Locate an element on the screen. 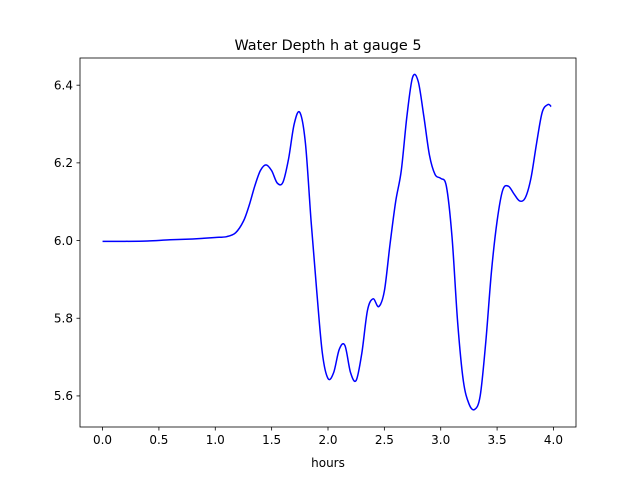 This screenshot has width=640, height=480. y-tick-label: 5.6 is located at coordinates (63, 396).